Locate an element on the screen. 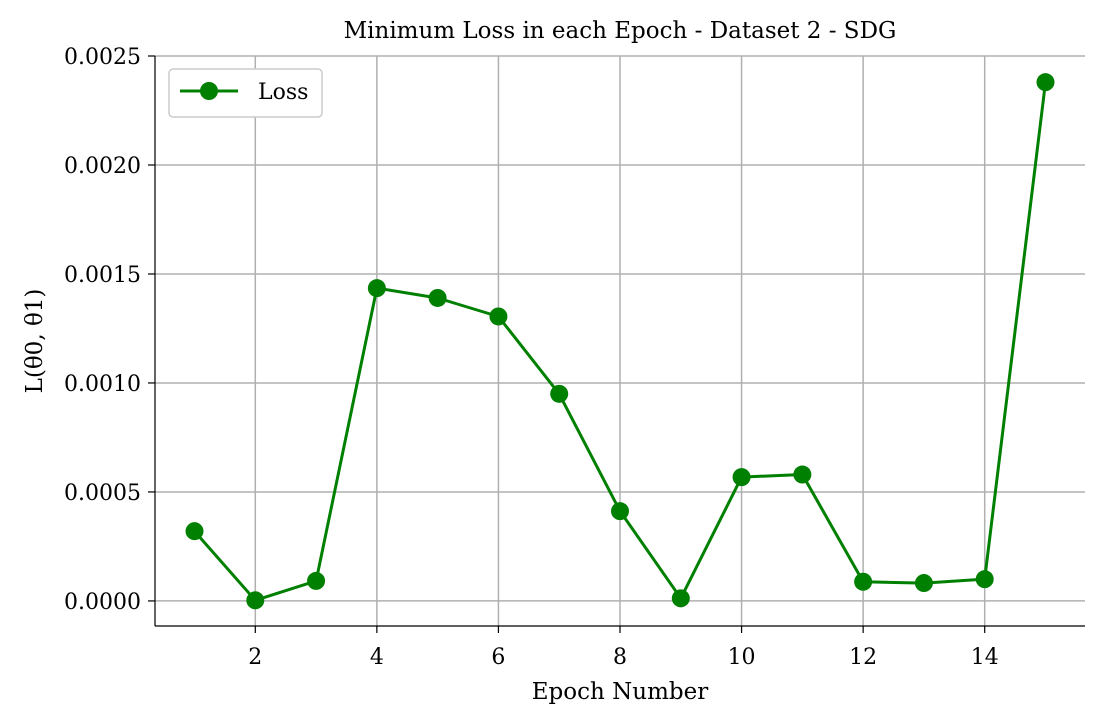 The width and height of the screenshot is (1105, 726). legend-box is located at coordinates (245, 93).